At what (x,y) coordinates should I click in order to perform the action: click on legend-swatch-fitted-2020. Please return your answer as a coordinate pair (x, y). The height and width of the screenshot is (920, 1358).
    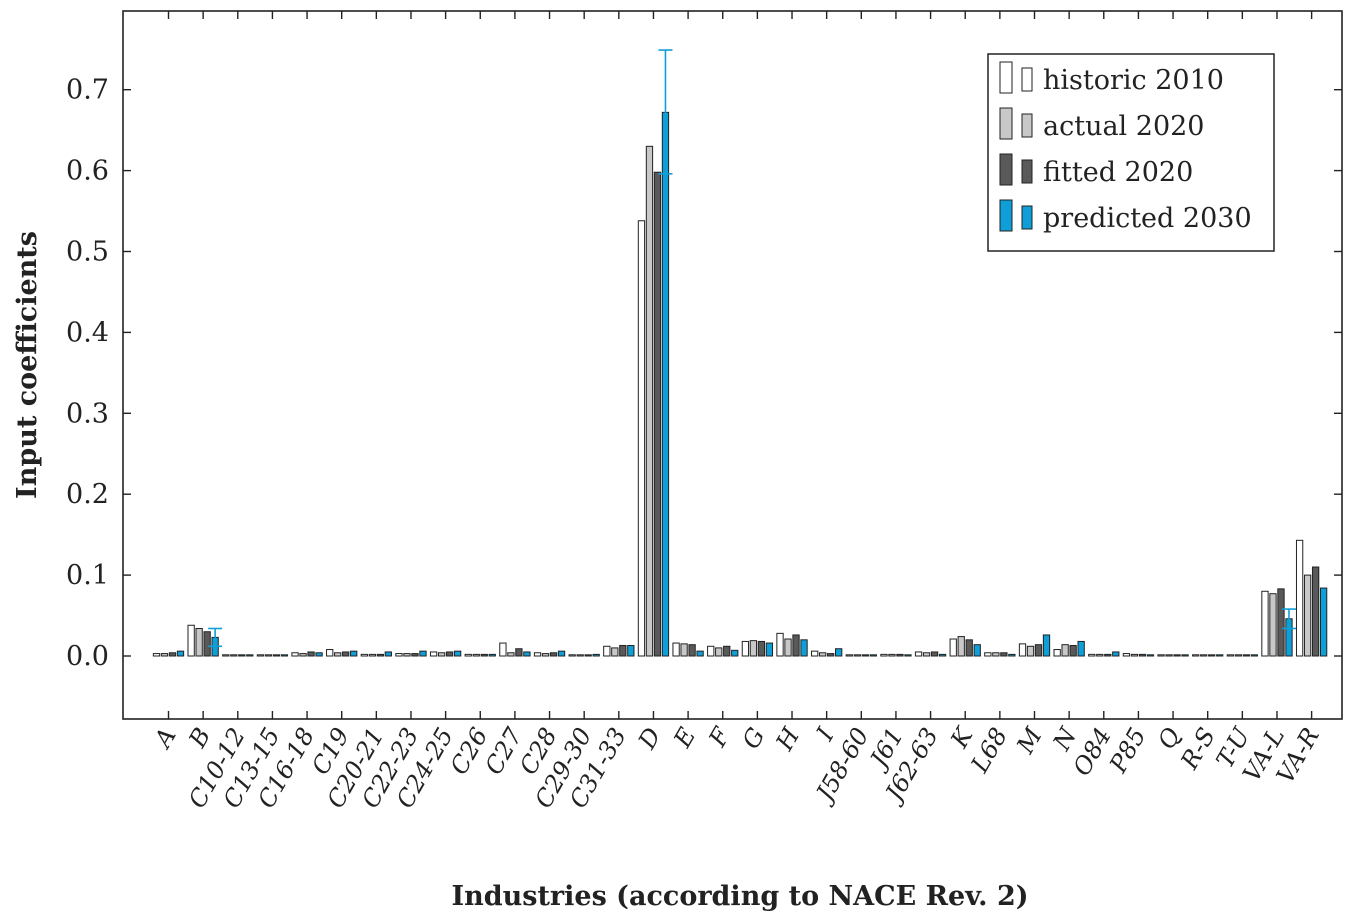
    Looking at the image, I should click on (1006, 169).